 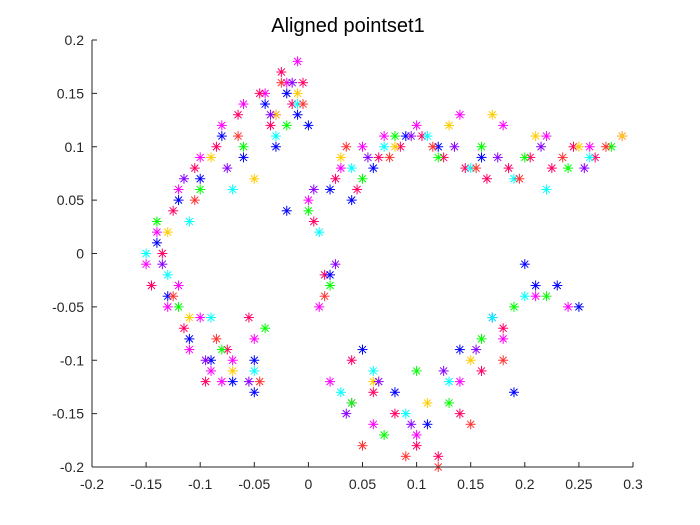 What do you see at coordinates (92, 484) in the screenshot?
I see `x-tick-label: -0.2` at bounding box center [92, 484].